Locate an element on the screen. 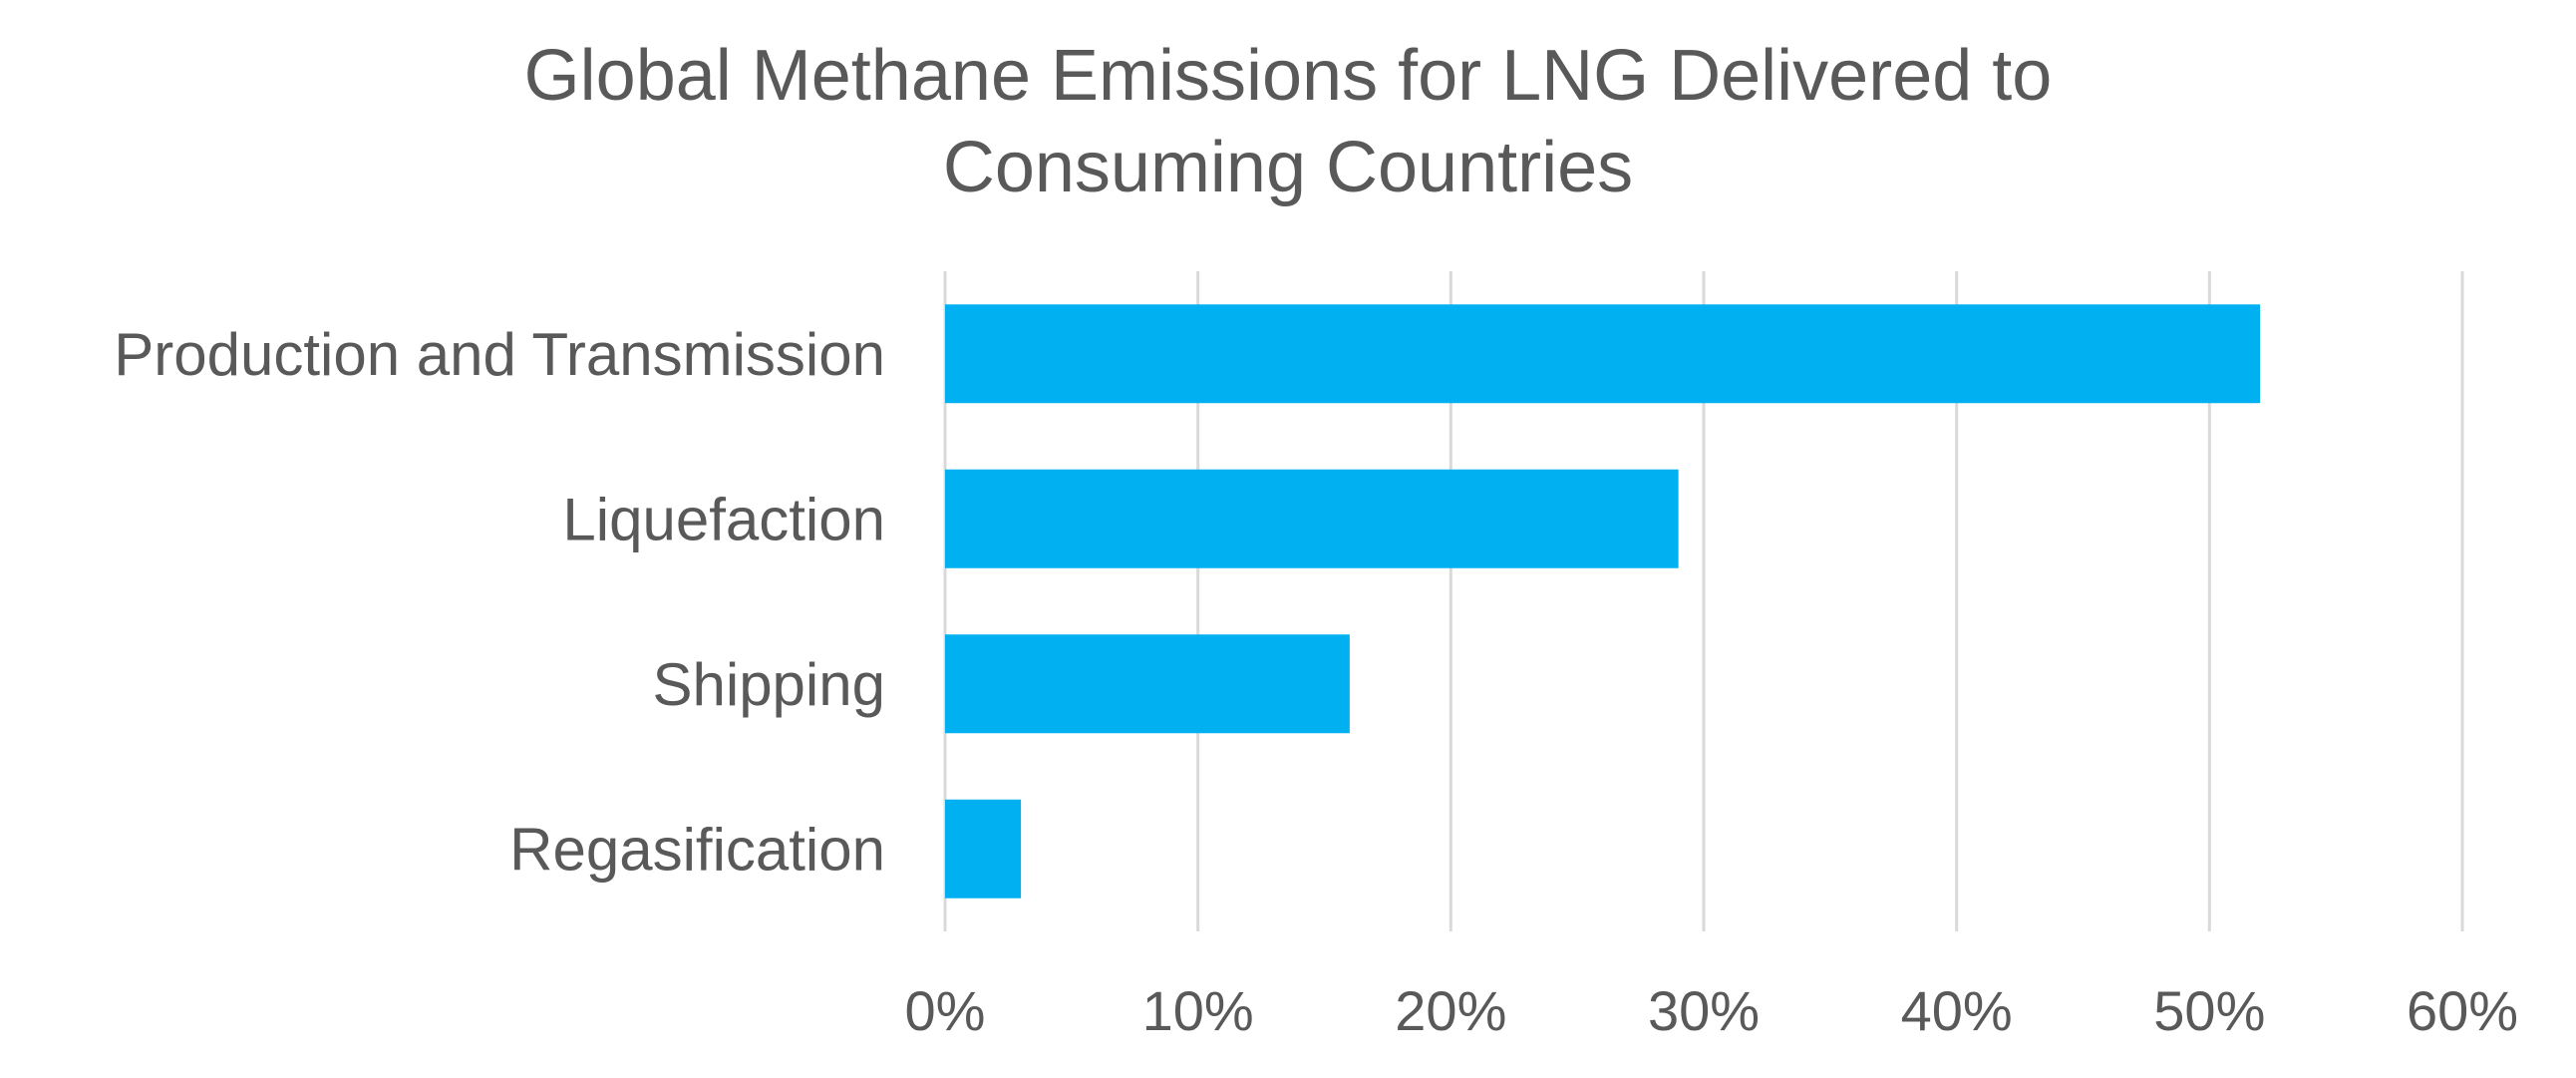 The height and width of the screenshot is (1078, 2576). x-tick-label: 40% is located at coordinates (1957, 1011).